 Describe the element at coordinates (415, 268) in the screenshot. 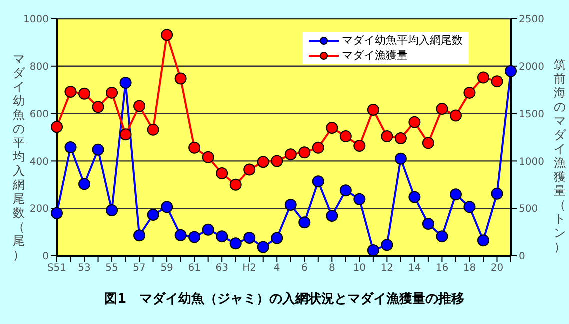

I see `x-tick-label: 14` at that location.